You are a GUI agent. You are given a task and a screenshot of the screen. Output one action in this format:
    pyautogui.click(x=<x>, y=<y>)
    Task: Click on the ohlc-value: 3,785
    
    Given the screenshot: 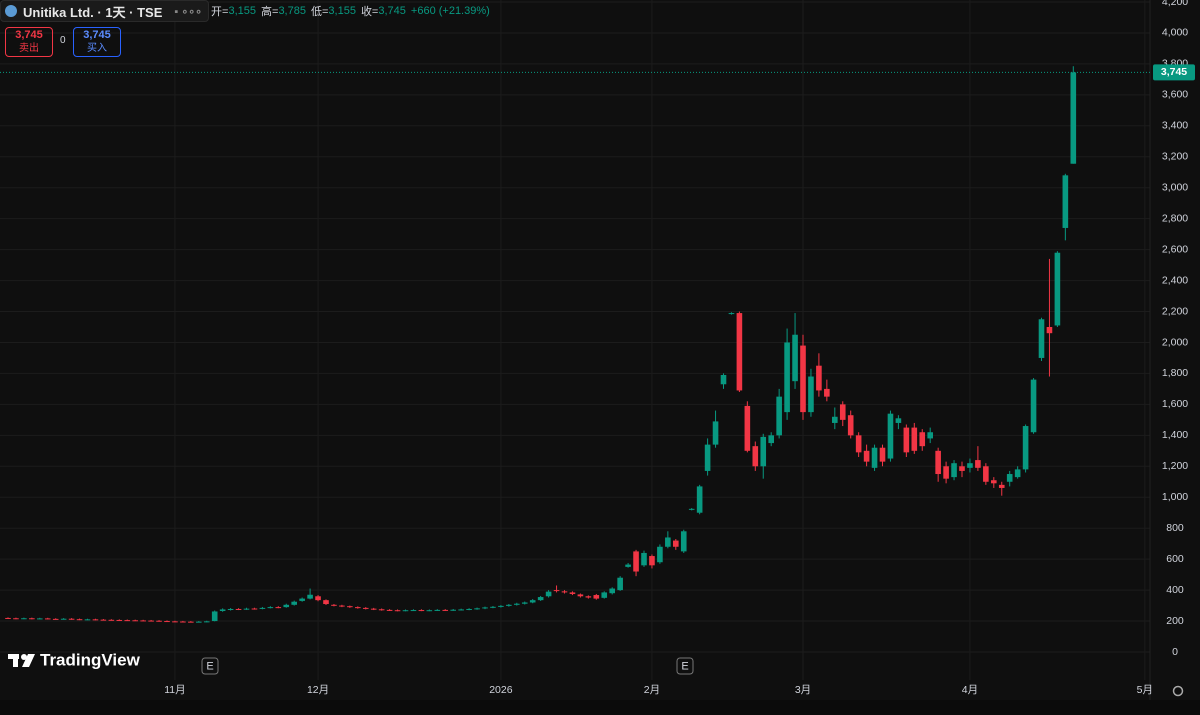 What is the action you would take?
    pyautogui.click(x=292, y=11)
    